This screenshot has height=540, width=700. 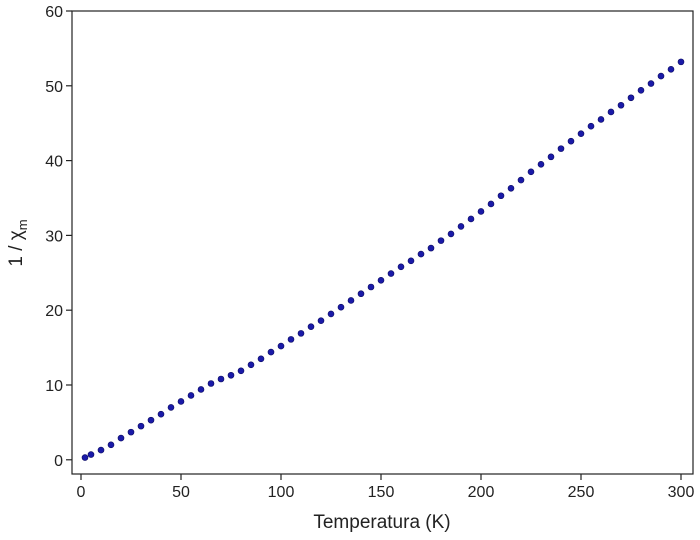 I want to click on y-tick-label: 10, so click(x=54, y=386).